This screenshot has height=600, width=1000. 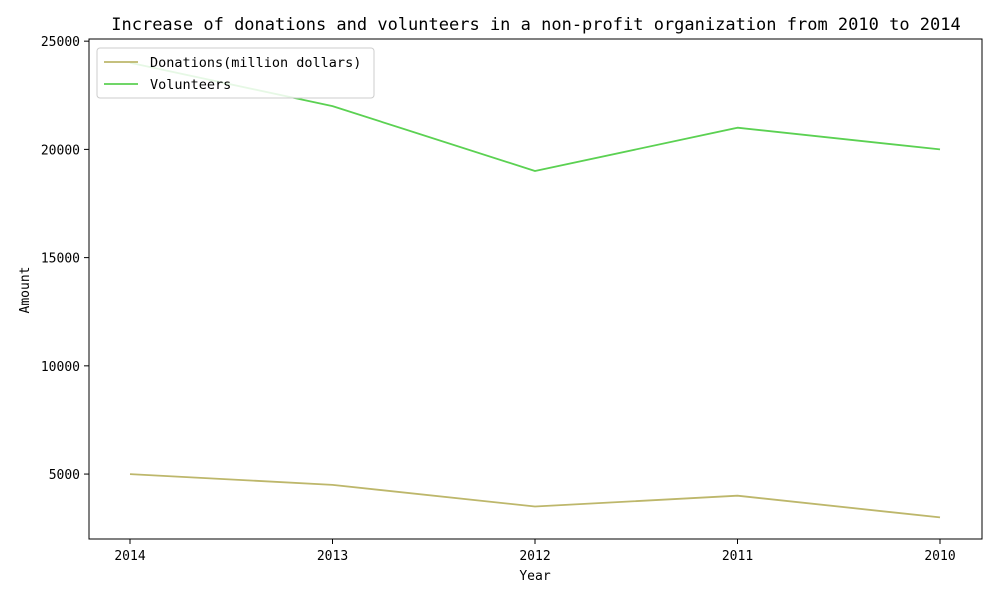 What do you see at coordinates (737, 556) in the screenshot?
I see `x-tick-label: 2011` at bounding box center [737, 556].